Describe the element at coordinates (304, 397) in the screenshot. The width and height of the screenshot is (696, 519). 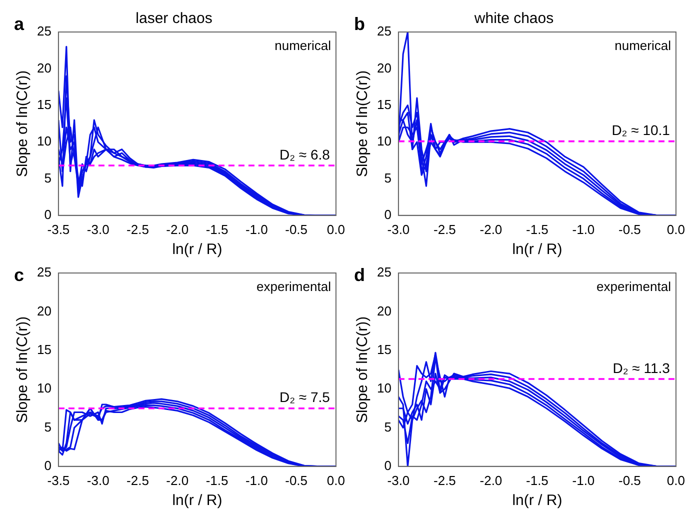
I see `ref-line-label: D₂ ≈ 7.5` at that location.